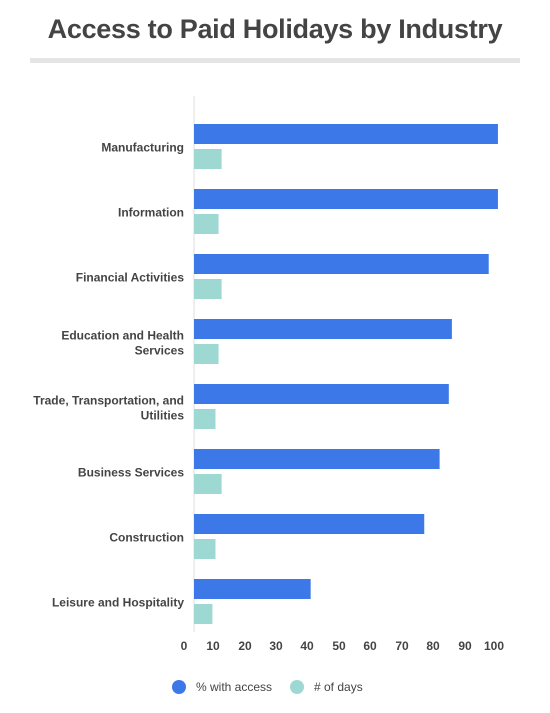  I want to click on category-label: Leisure and Hospitality, so click(118, 603).